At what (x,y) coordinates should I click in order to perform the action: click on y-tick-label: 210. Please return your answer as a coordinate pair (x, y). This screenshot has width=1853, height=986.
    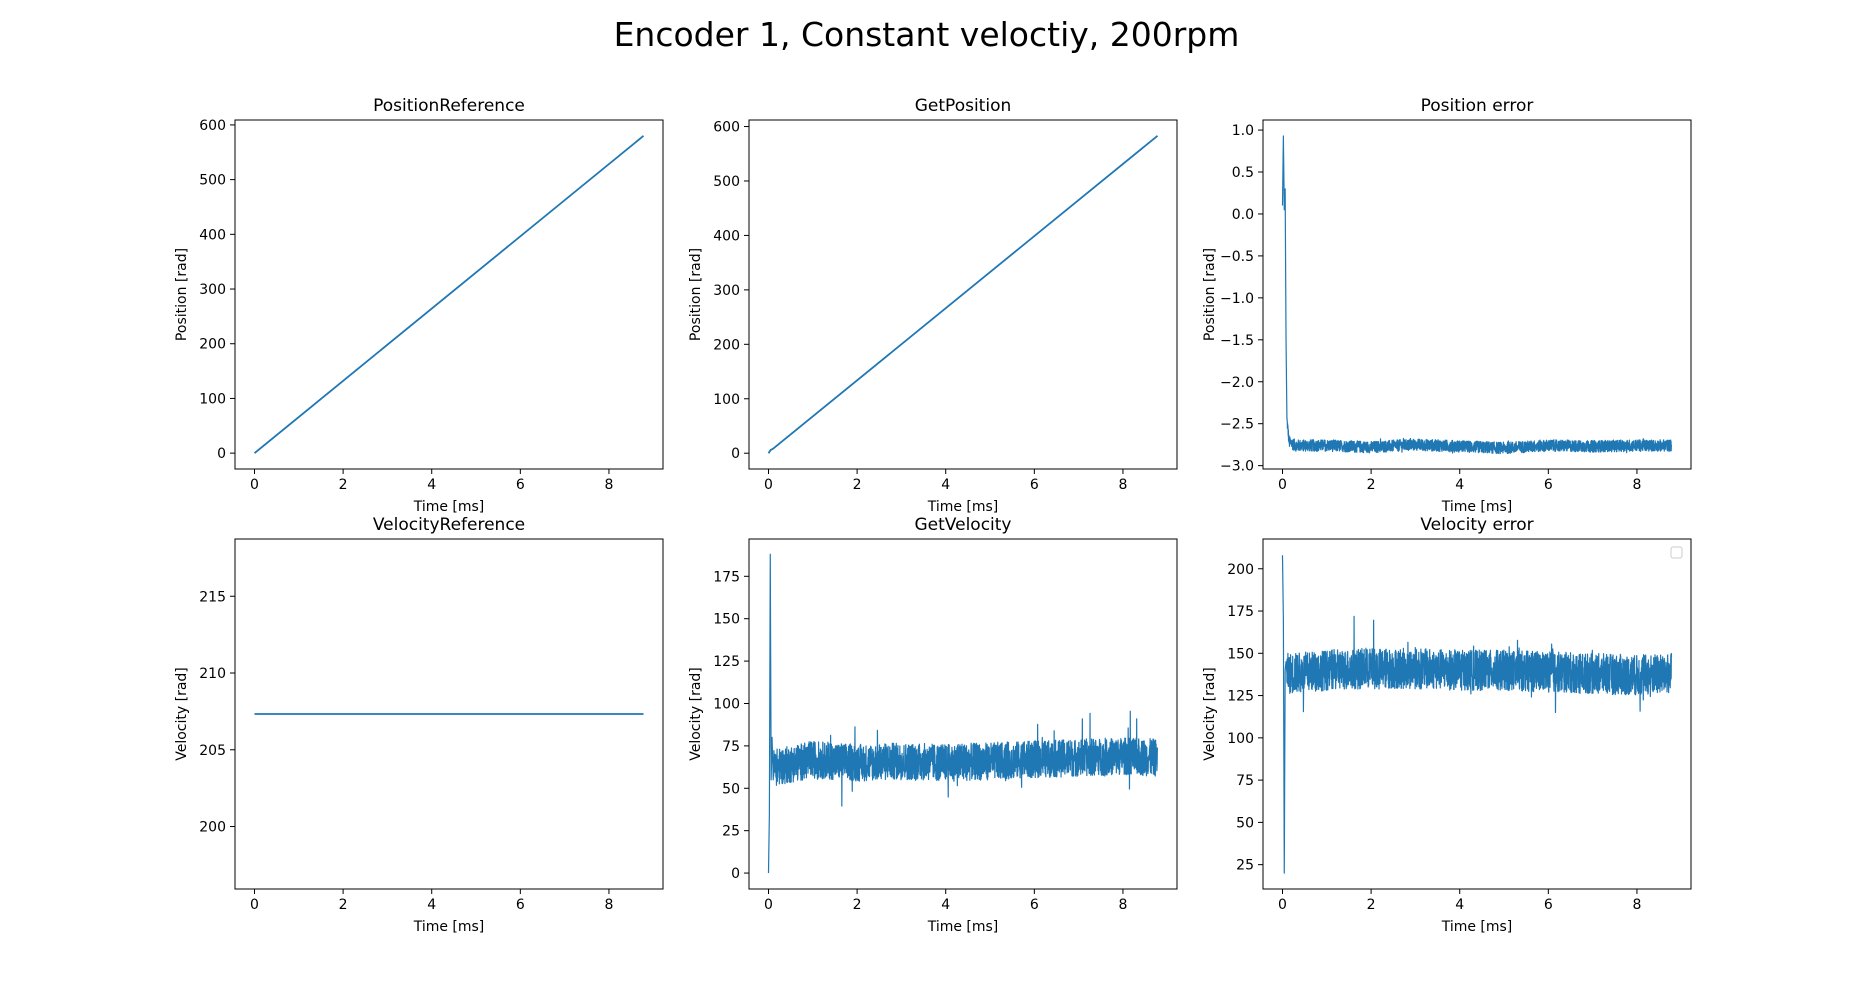
    Looking at the image, I should click on (212, 674).